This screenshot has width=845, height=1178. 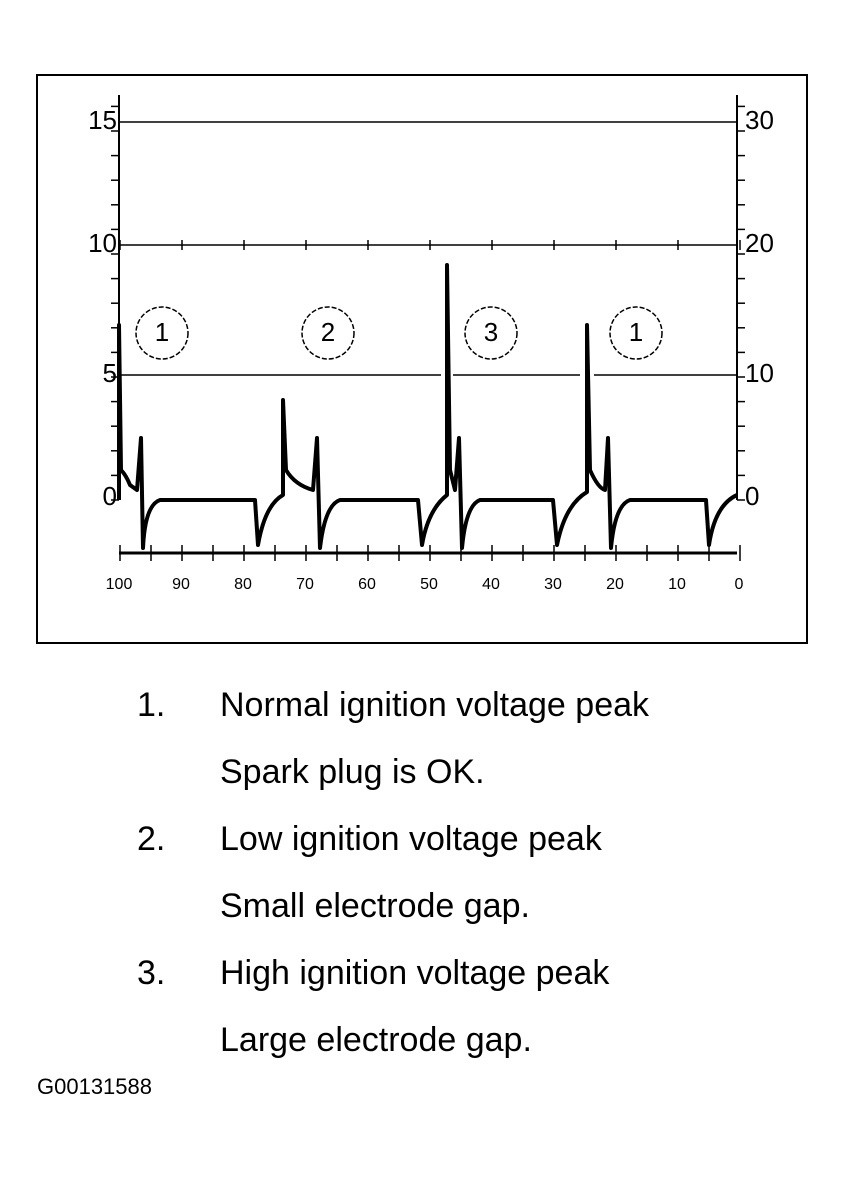 What do you see at coordinates (375, 906) in the screenshot?
I see `legend-text: Small electrode gap.` at bounding box center [375, 906].